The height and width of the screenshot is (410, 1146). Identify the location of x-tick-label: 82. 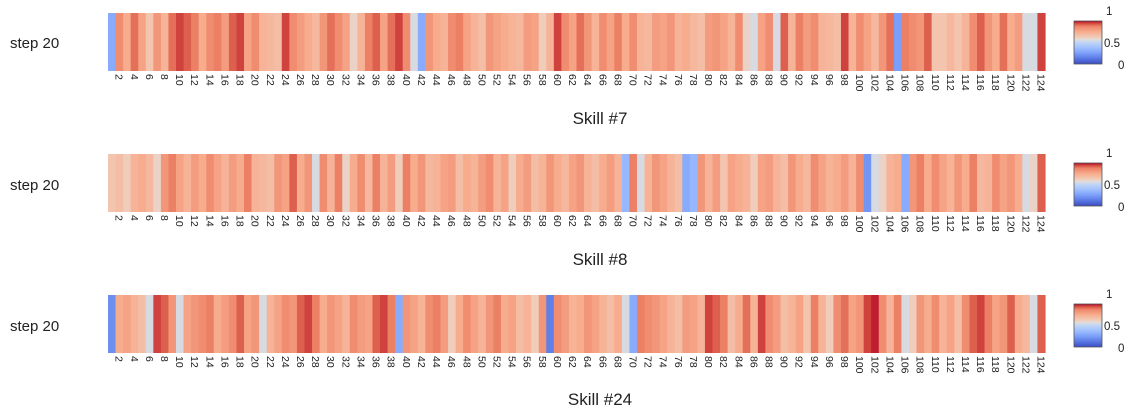
(723, 362).